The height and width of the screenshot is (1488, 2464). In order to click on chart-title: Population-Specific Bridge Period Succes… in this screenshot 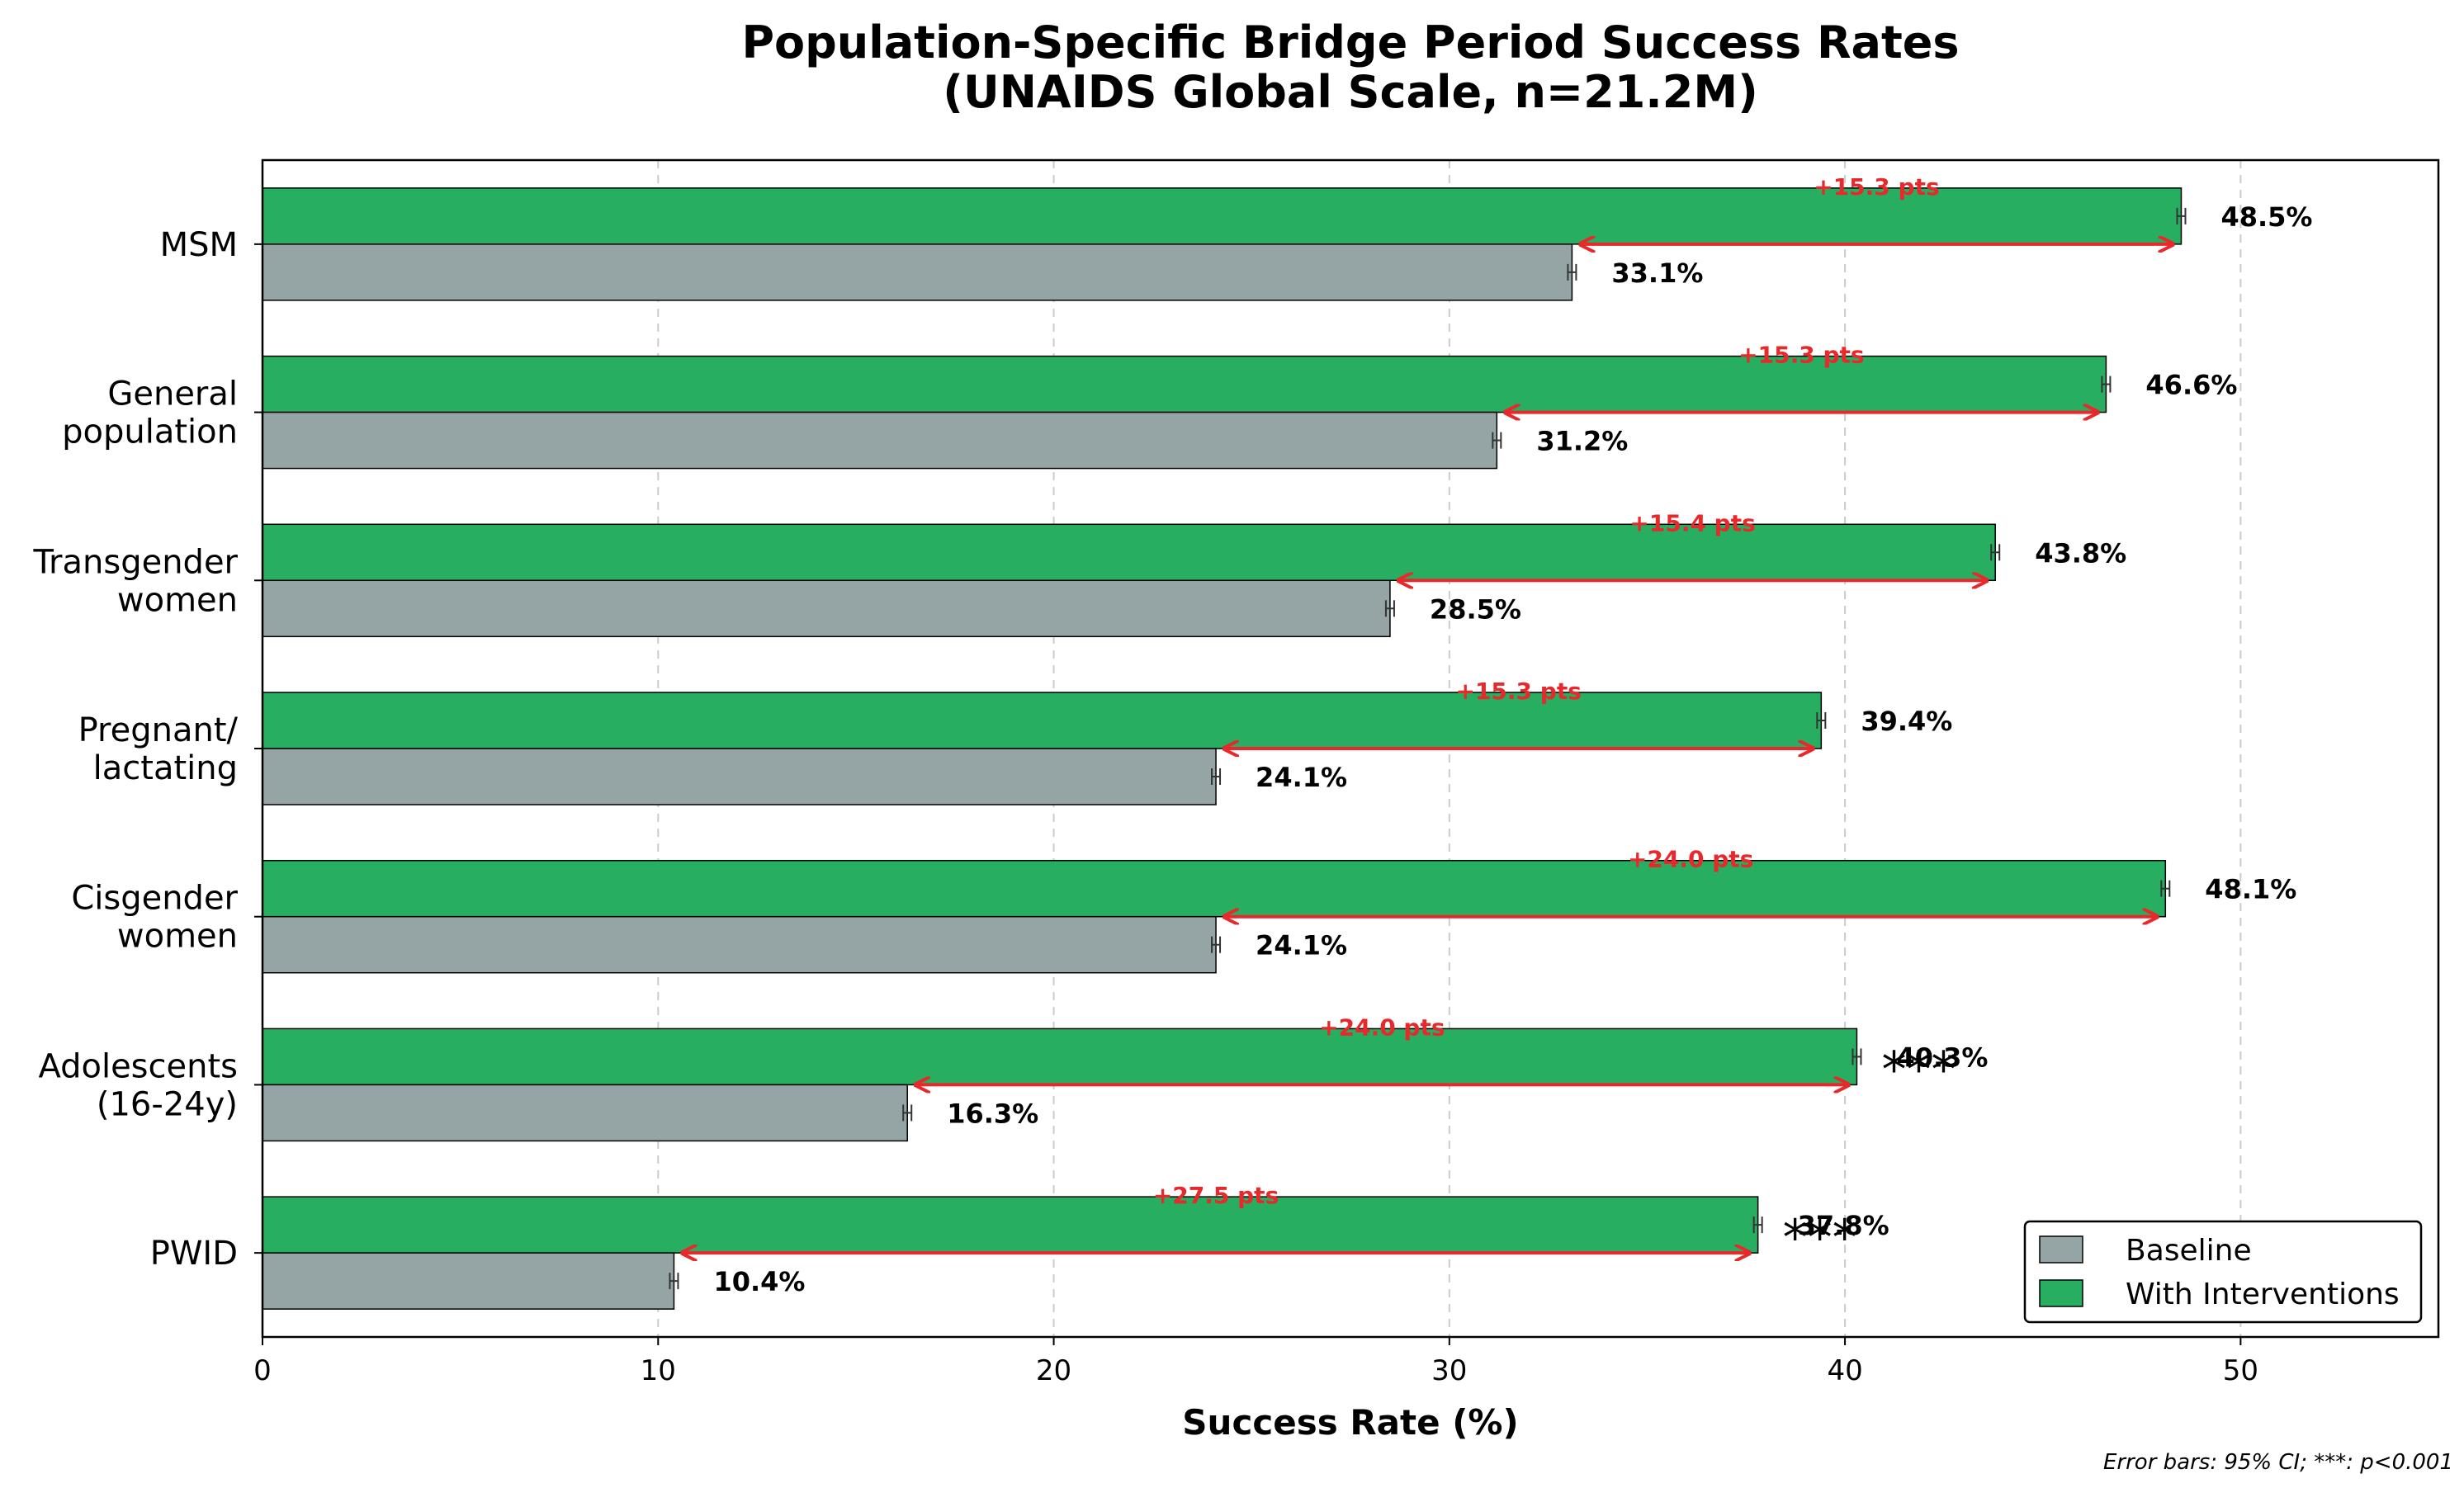, I will do `click(1350, 42)`.